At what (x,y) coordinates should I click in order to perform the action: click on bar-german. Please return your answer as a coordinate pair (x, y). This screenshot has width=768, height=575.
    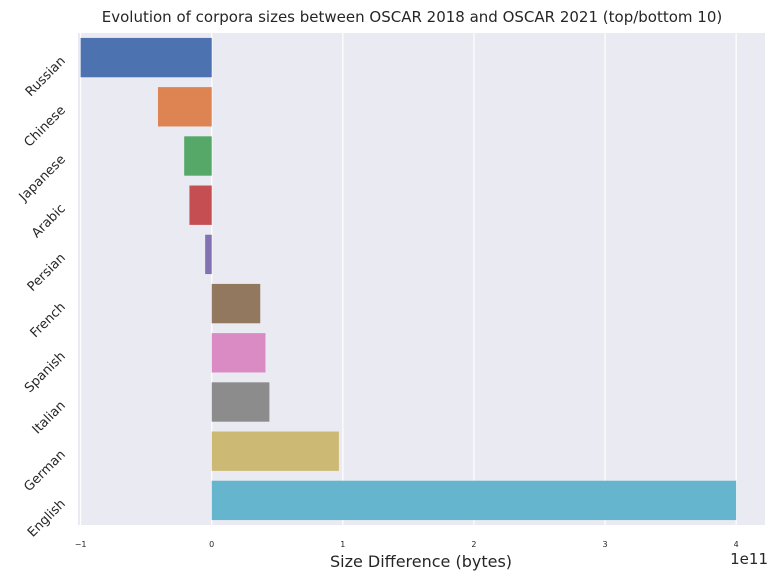
    Looking at the image, I should click on (275, 451).